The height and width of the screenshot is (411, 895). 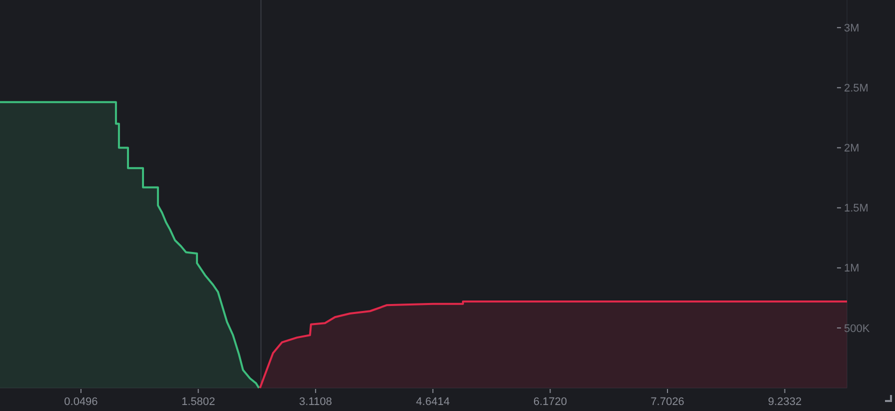 I want to click on y-tick-label: 2M, so click(x=852, y=148).